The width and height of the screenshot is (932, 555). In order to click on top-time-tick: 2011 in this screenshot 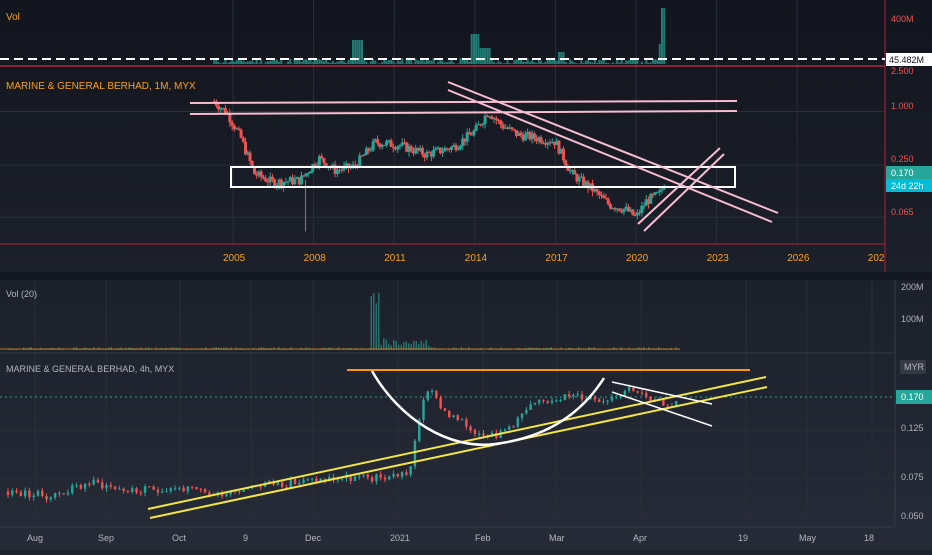, I will do `click(395, 258)`.